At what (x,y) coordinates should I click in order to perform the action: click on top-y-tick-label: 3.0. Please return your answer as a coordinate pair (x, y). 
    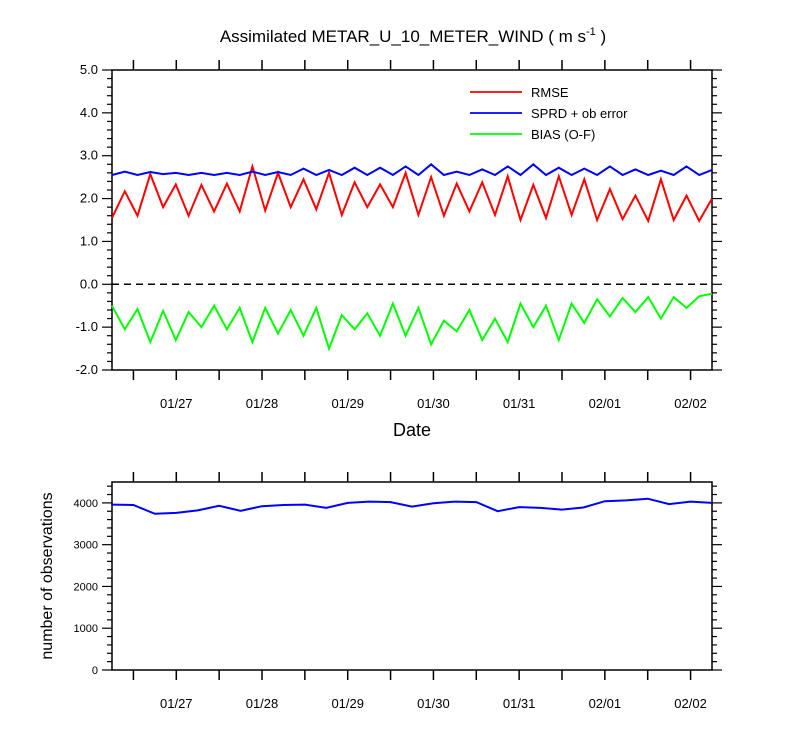
    Looking at the image, I should click on (89, 155).